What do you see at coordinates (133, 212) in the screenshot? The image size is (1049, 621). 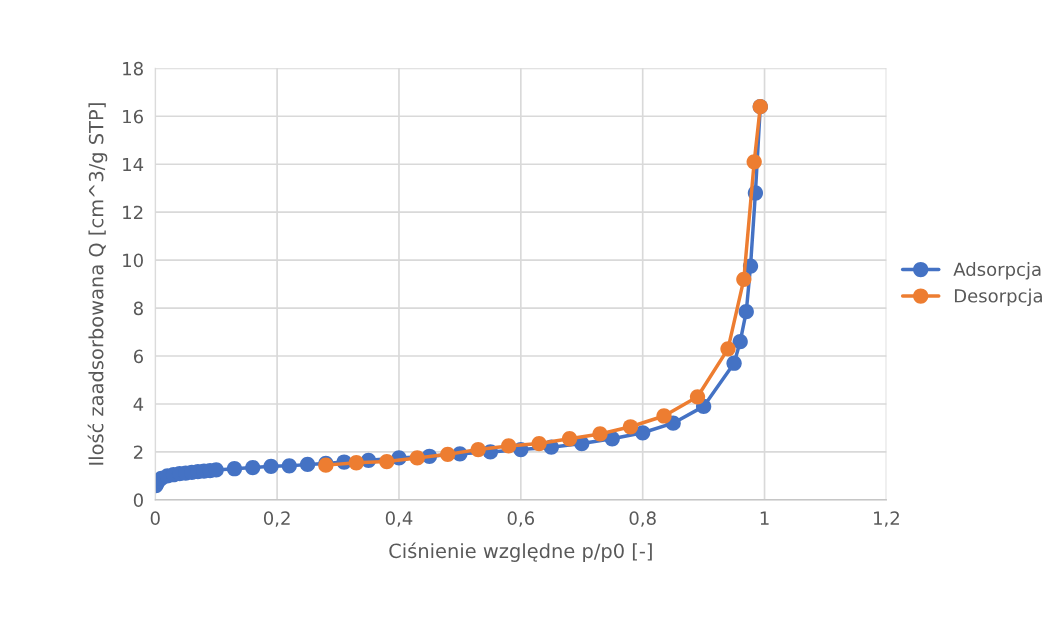 I see `y-tick-label: 12` at bounding box center [133, 212].